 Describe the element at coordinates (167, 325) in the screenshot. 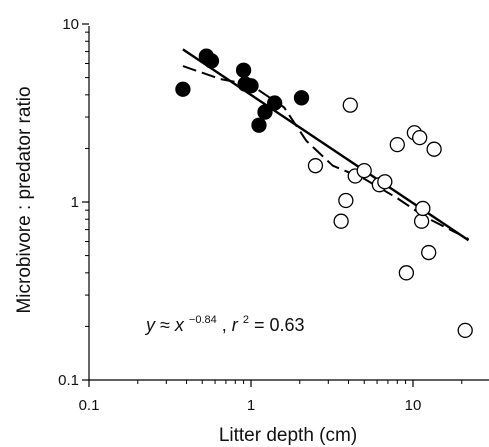

I see `equation-approx: ≈` at that location.